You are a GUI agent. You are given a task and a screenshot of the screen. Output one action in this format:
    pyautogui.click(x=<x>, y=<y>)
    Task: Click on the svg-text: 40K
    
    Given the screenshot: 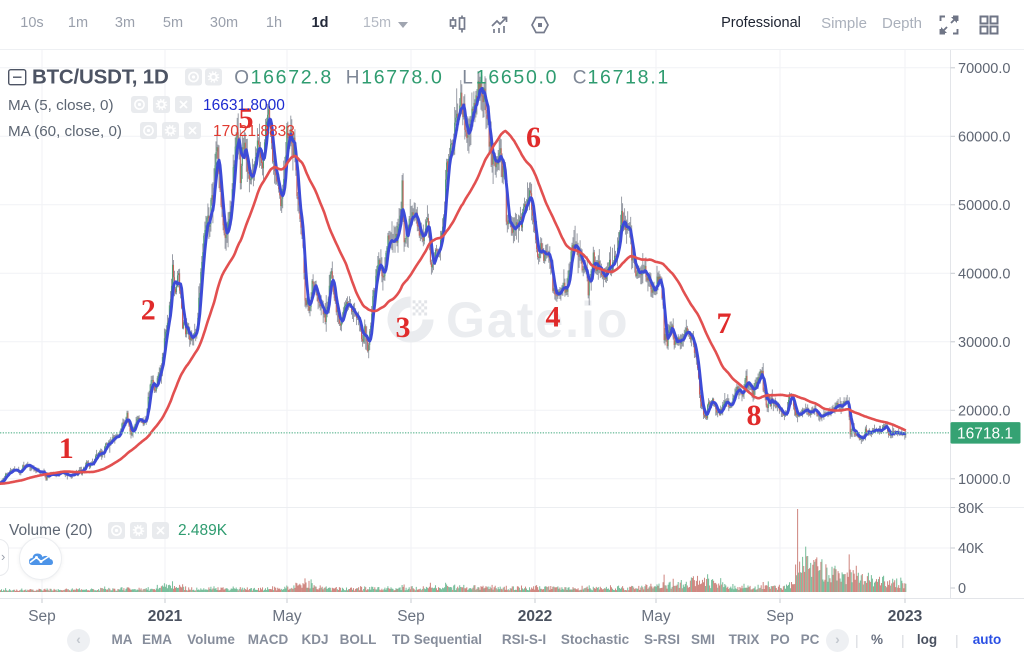 What is the action you would take?
    pyautogui.click(x=971, y=549)
    